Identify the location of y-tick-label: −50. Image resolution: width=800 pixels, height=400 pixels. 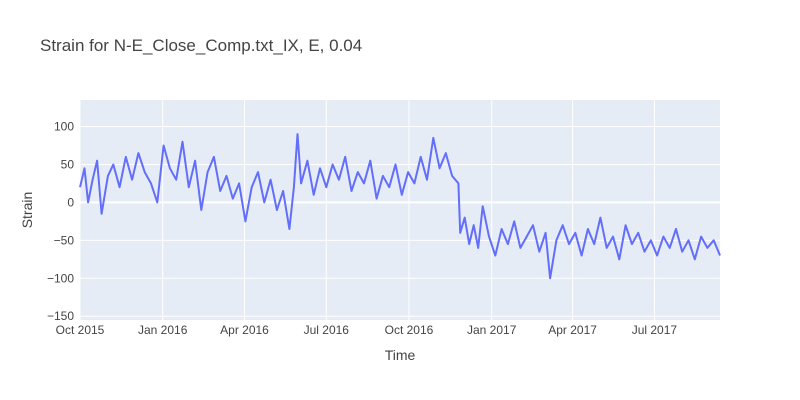
(64, 240).